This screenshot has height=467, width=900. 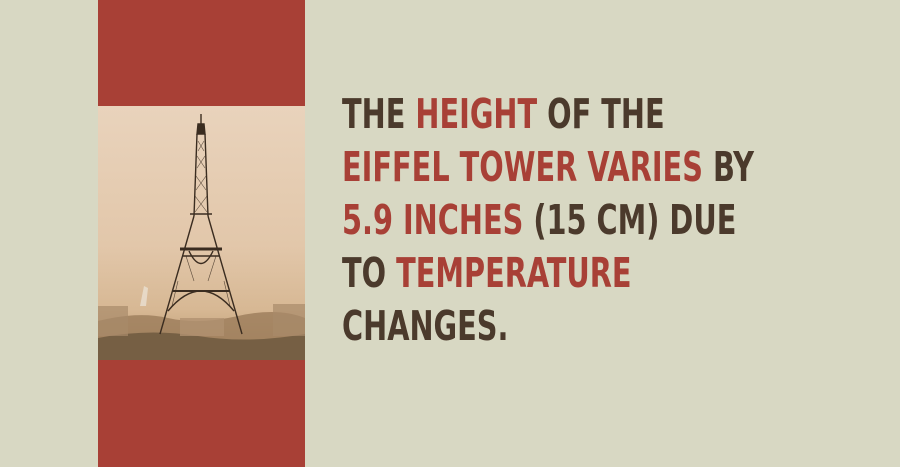 What do you see at coordinates (476, 114) in the screenshot?
I see `highlight-height: HEIGHT` at bounding box center [476, 114].